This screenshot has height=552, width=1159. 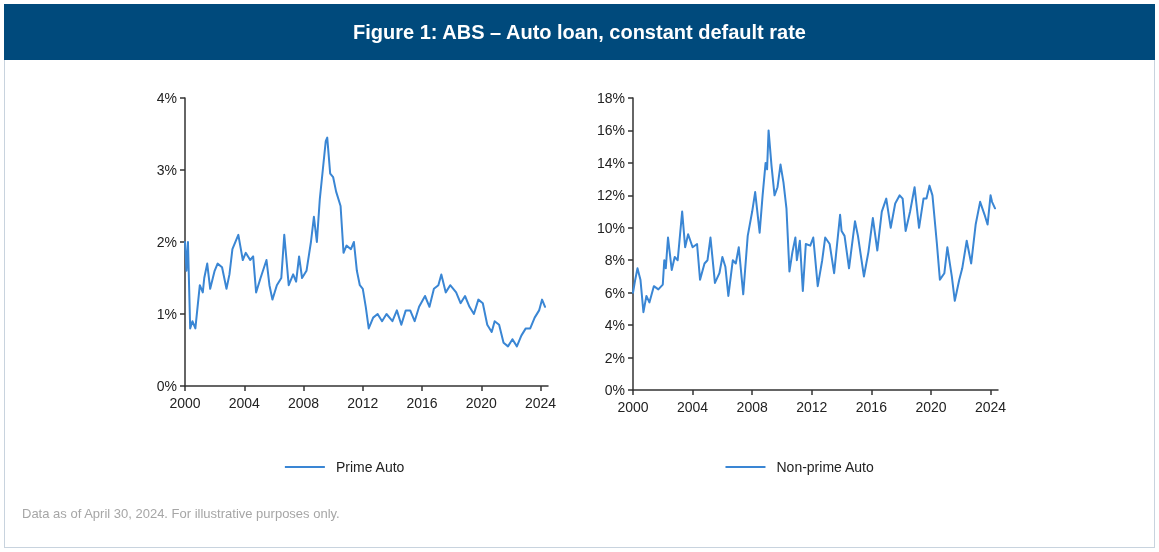 I want to click on y-tick-label: 8%, so click(x=614, y=260).